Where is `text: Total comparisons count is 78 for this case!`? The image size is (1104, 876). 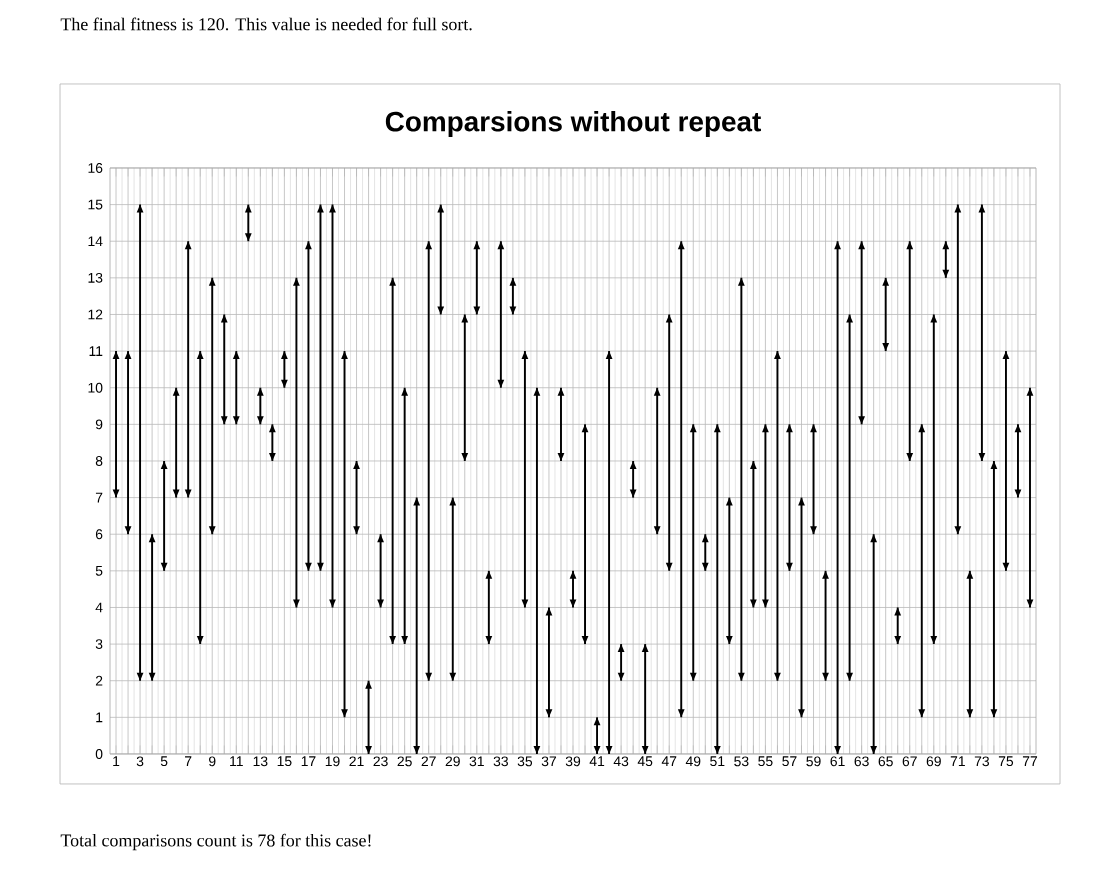 text: Total comparisons count is 78 for this case! is located at coordinates (215, 842).